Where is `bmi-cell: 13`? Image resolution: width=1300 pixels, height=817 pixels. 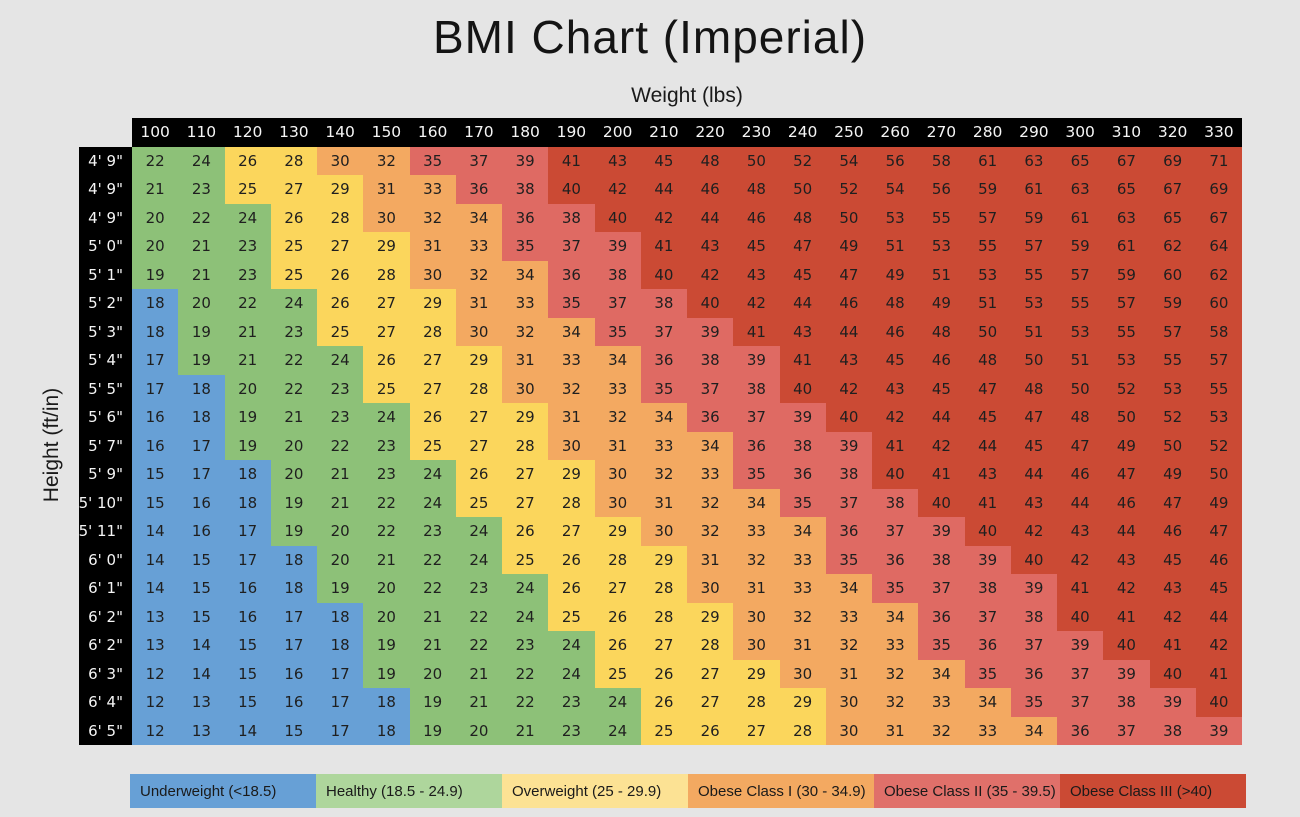
bmi-cell: 13 is located at coordinates (155, 616).